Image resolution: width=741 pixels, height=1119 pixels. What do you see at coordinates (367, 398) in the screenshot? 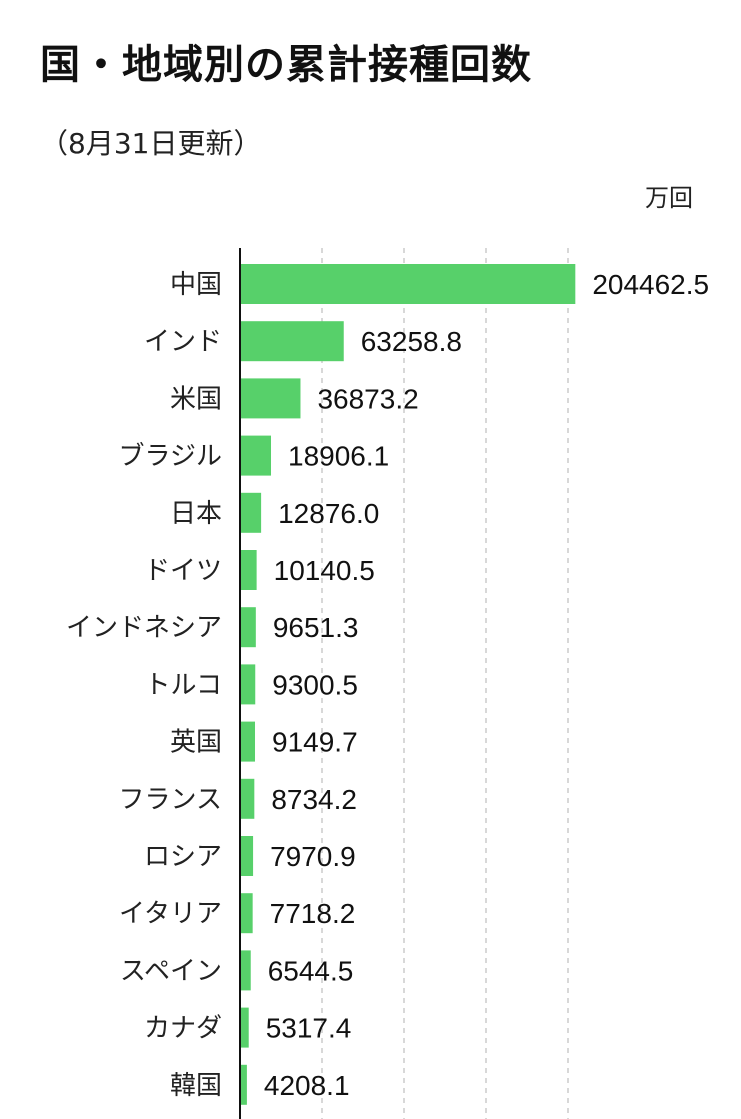
I see `value-label: 36873.2` at bounding box center [367, 398].